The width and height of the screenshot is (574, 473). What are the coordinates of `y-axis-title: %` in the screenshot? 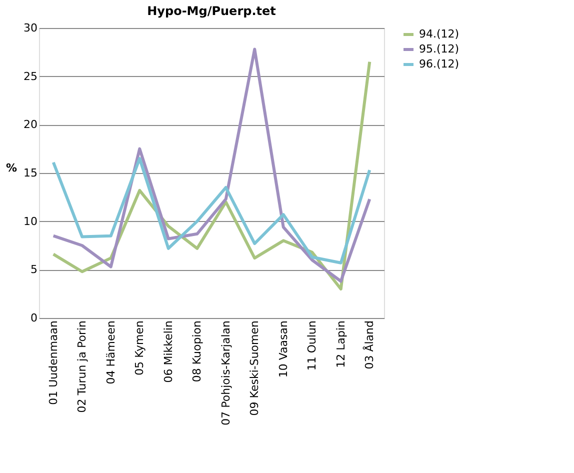 It's located at (12, 168).